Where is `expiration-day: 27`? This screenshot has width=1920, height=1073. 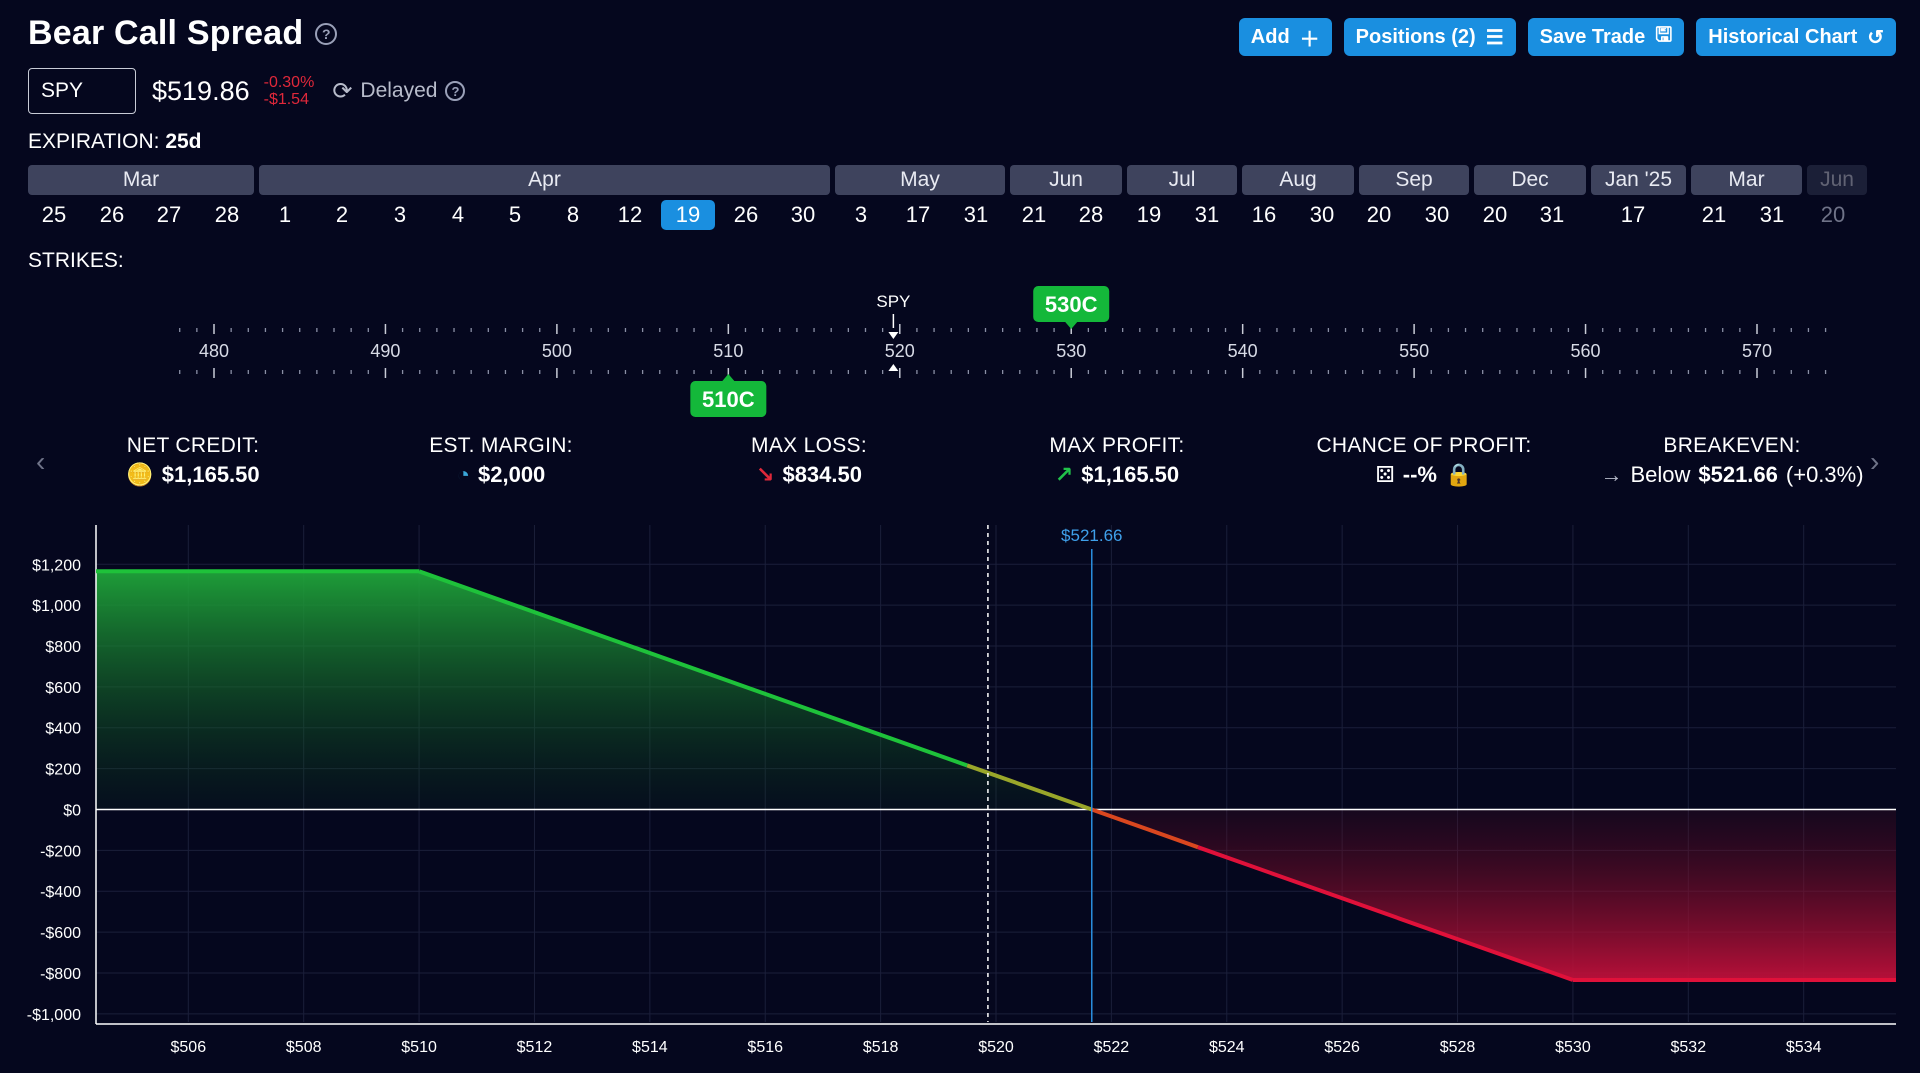
expiration-day: 27 is located at coordinates (169, 214).